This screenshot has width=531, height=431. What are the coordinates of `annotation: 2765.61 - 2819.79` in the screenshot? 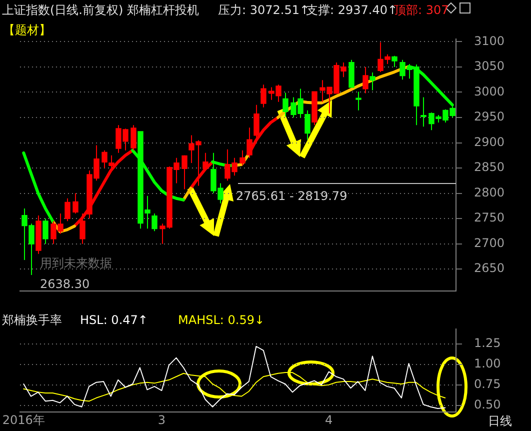 It's located at (292, 196).